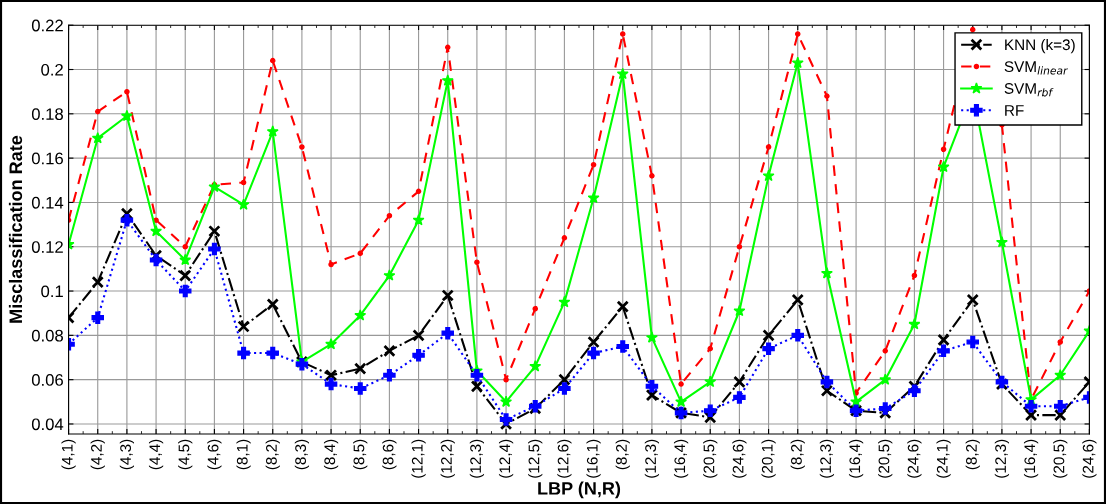 This screenshot has height=504, width=1106. I want to click on y-tick-label: 0.14, so click(47, 202).